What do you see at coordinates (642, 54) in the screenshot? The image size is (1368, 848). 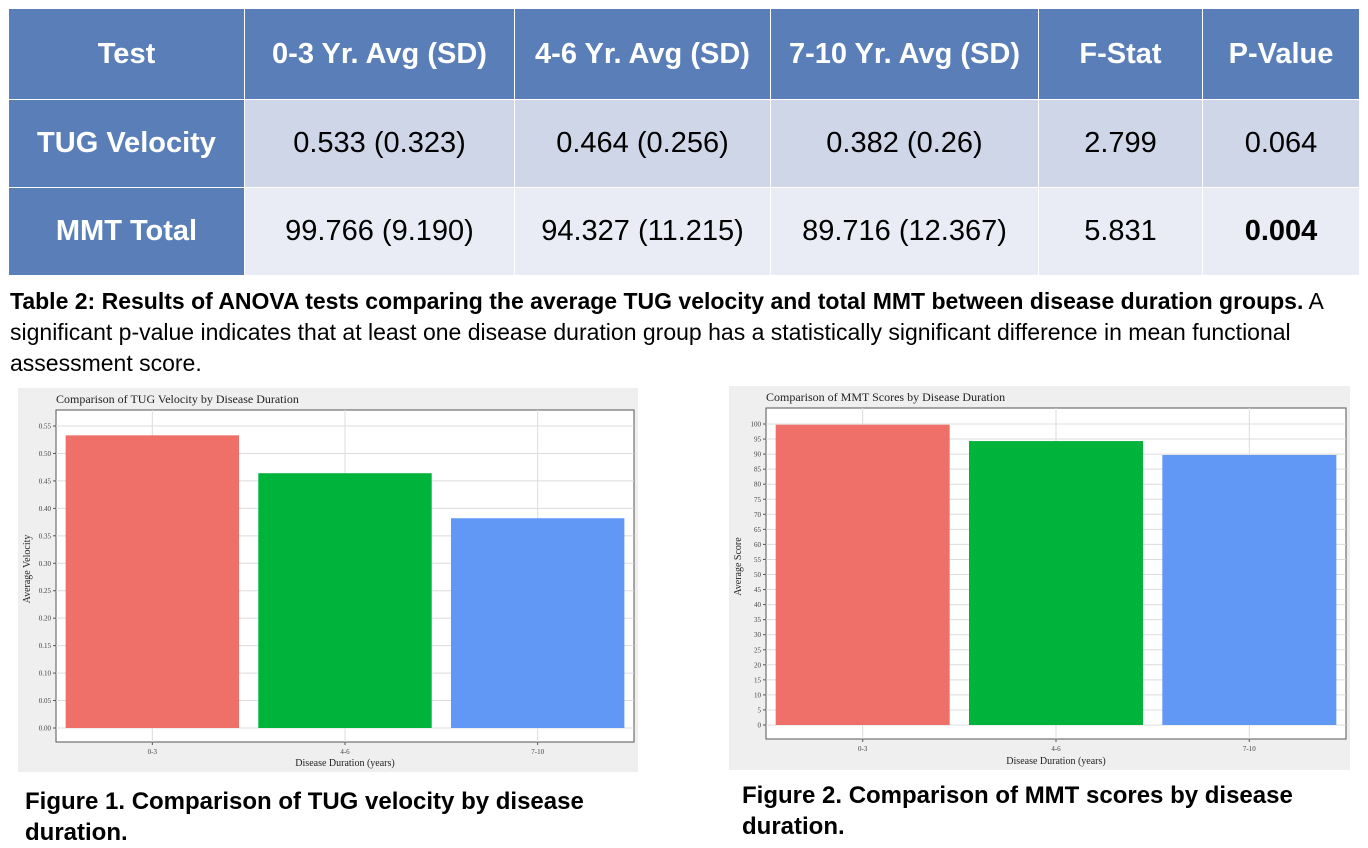 I see `header-4-6: 4-6 Yr. Avg (SD)` at bounding box center [642, 54].